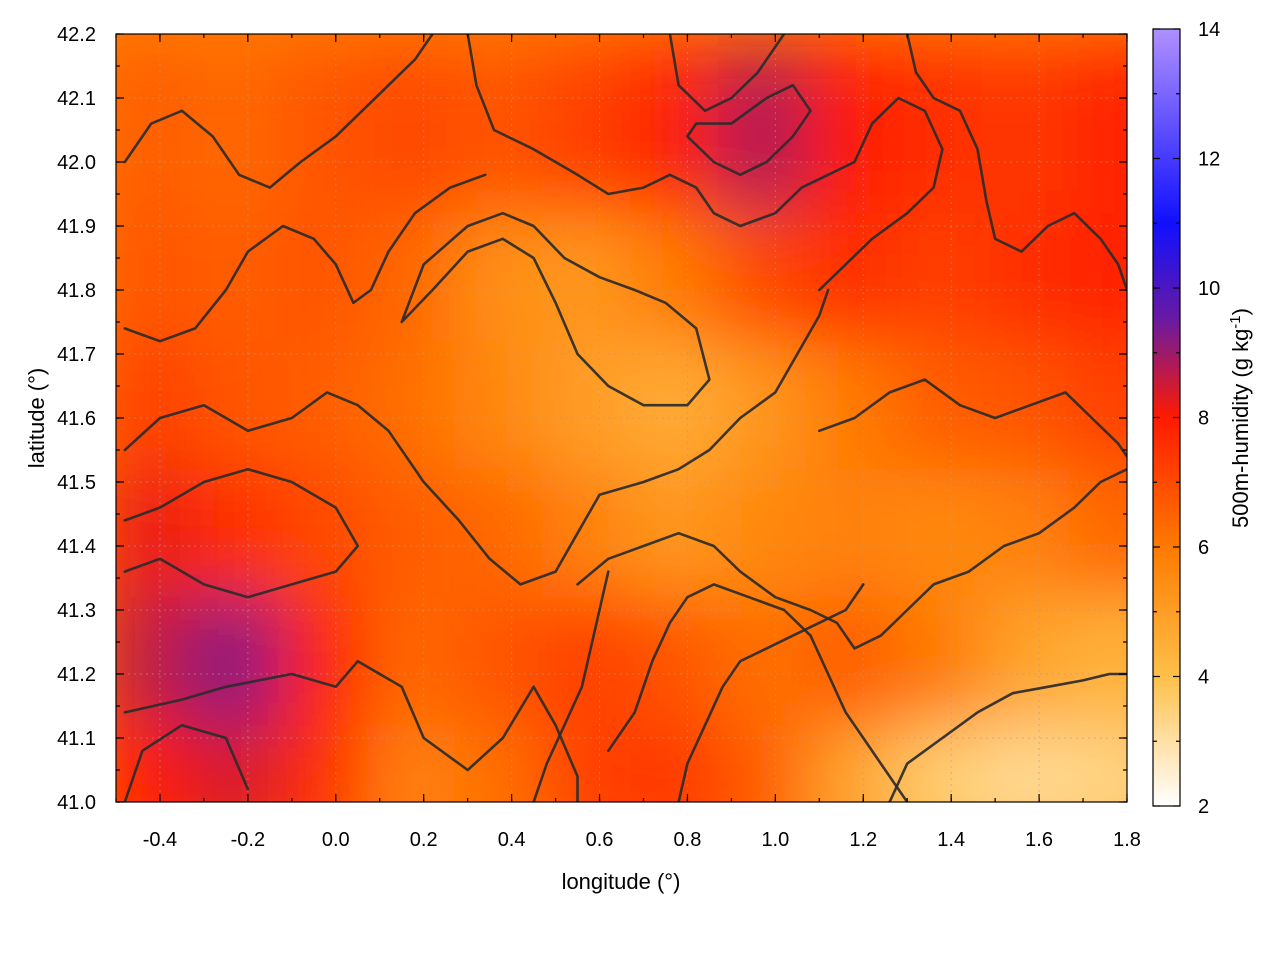  I want to click on y-tick-label: 41.8, so click(76, 291).